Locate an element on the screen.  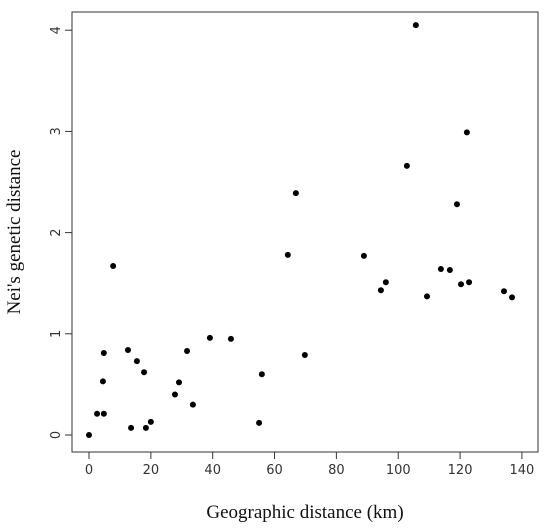
x-tick-label: 40 is located at coordinates (212, 470).